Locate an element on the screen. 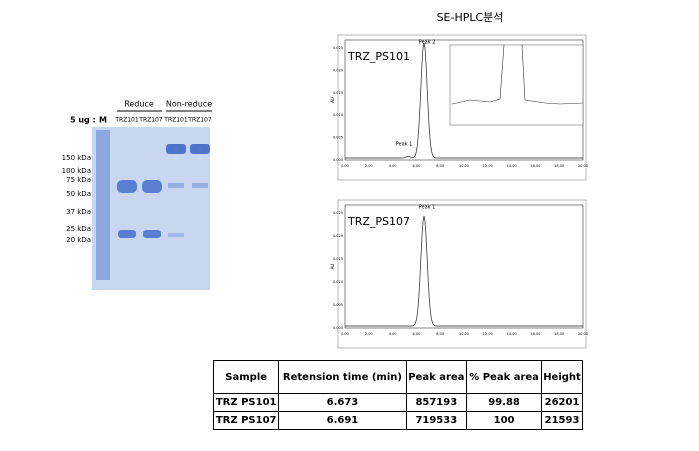 The height and width of the screenshot is (451, 699). size-label: 150 kDa is located at coordinates (76, 158).